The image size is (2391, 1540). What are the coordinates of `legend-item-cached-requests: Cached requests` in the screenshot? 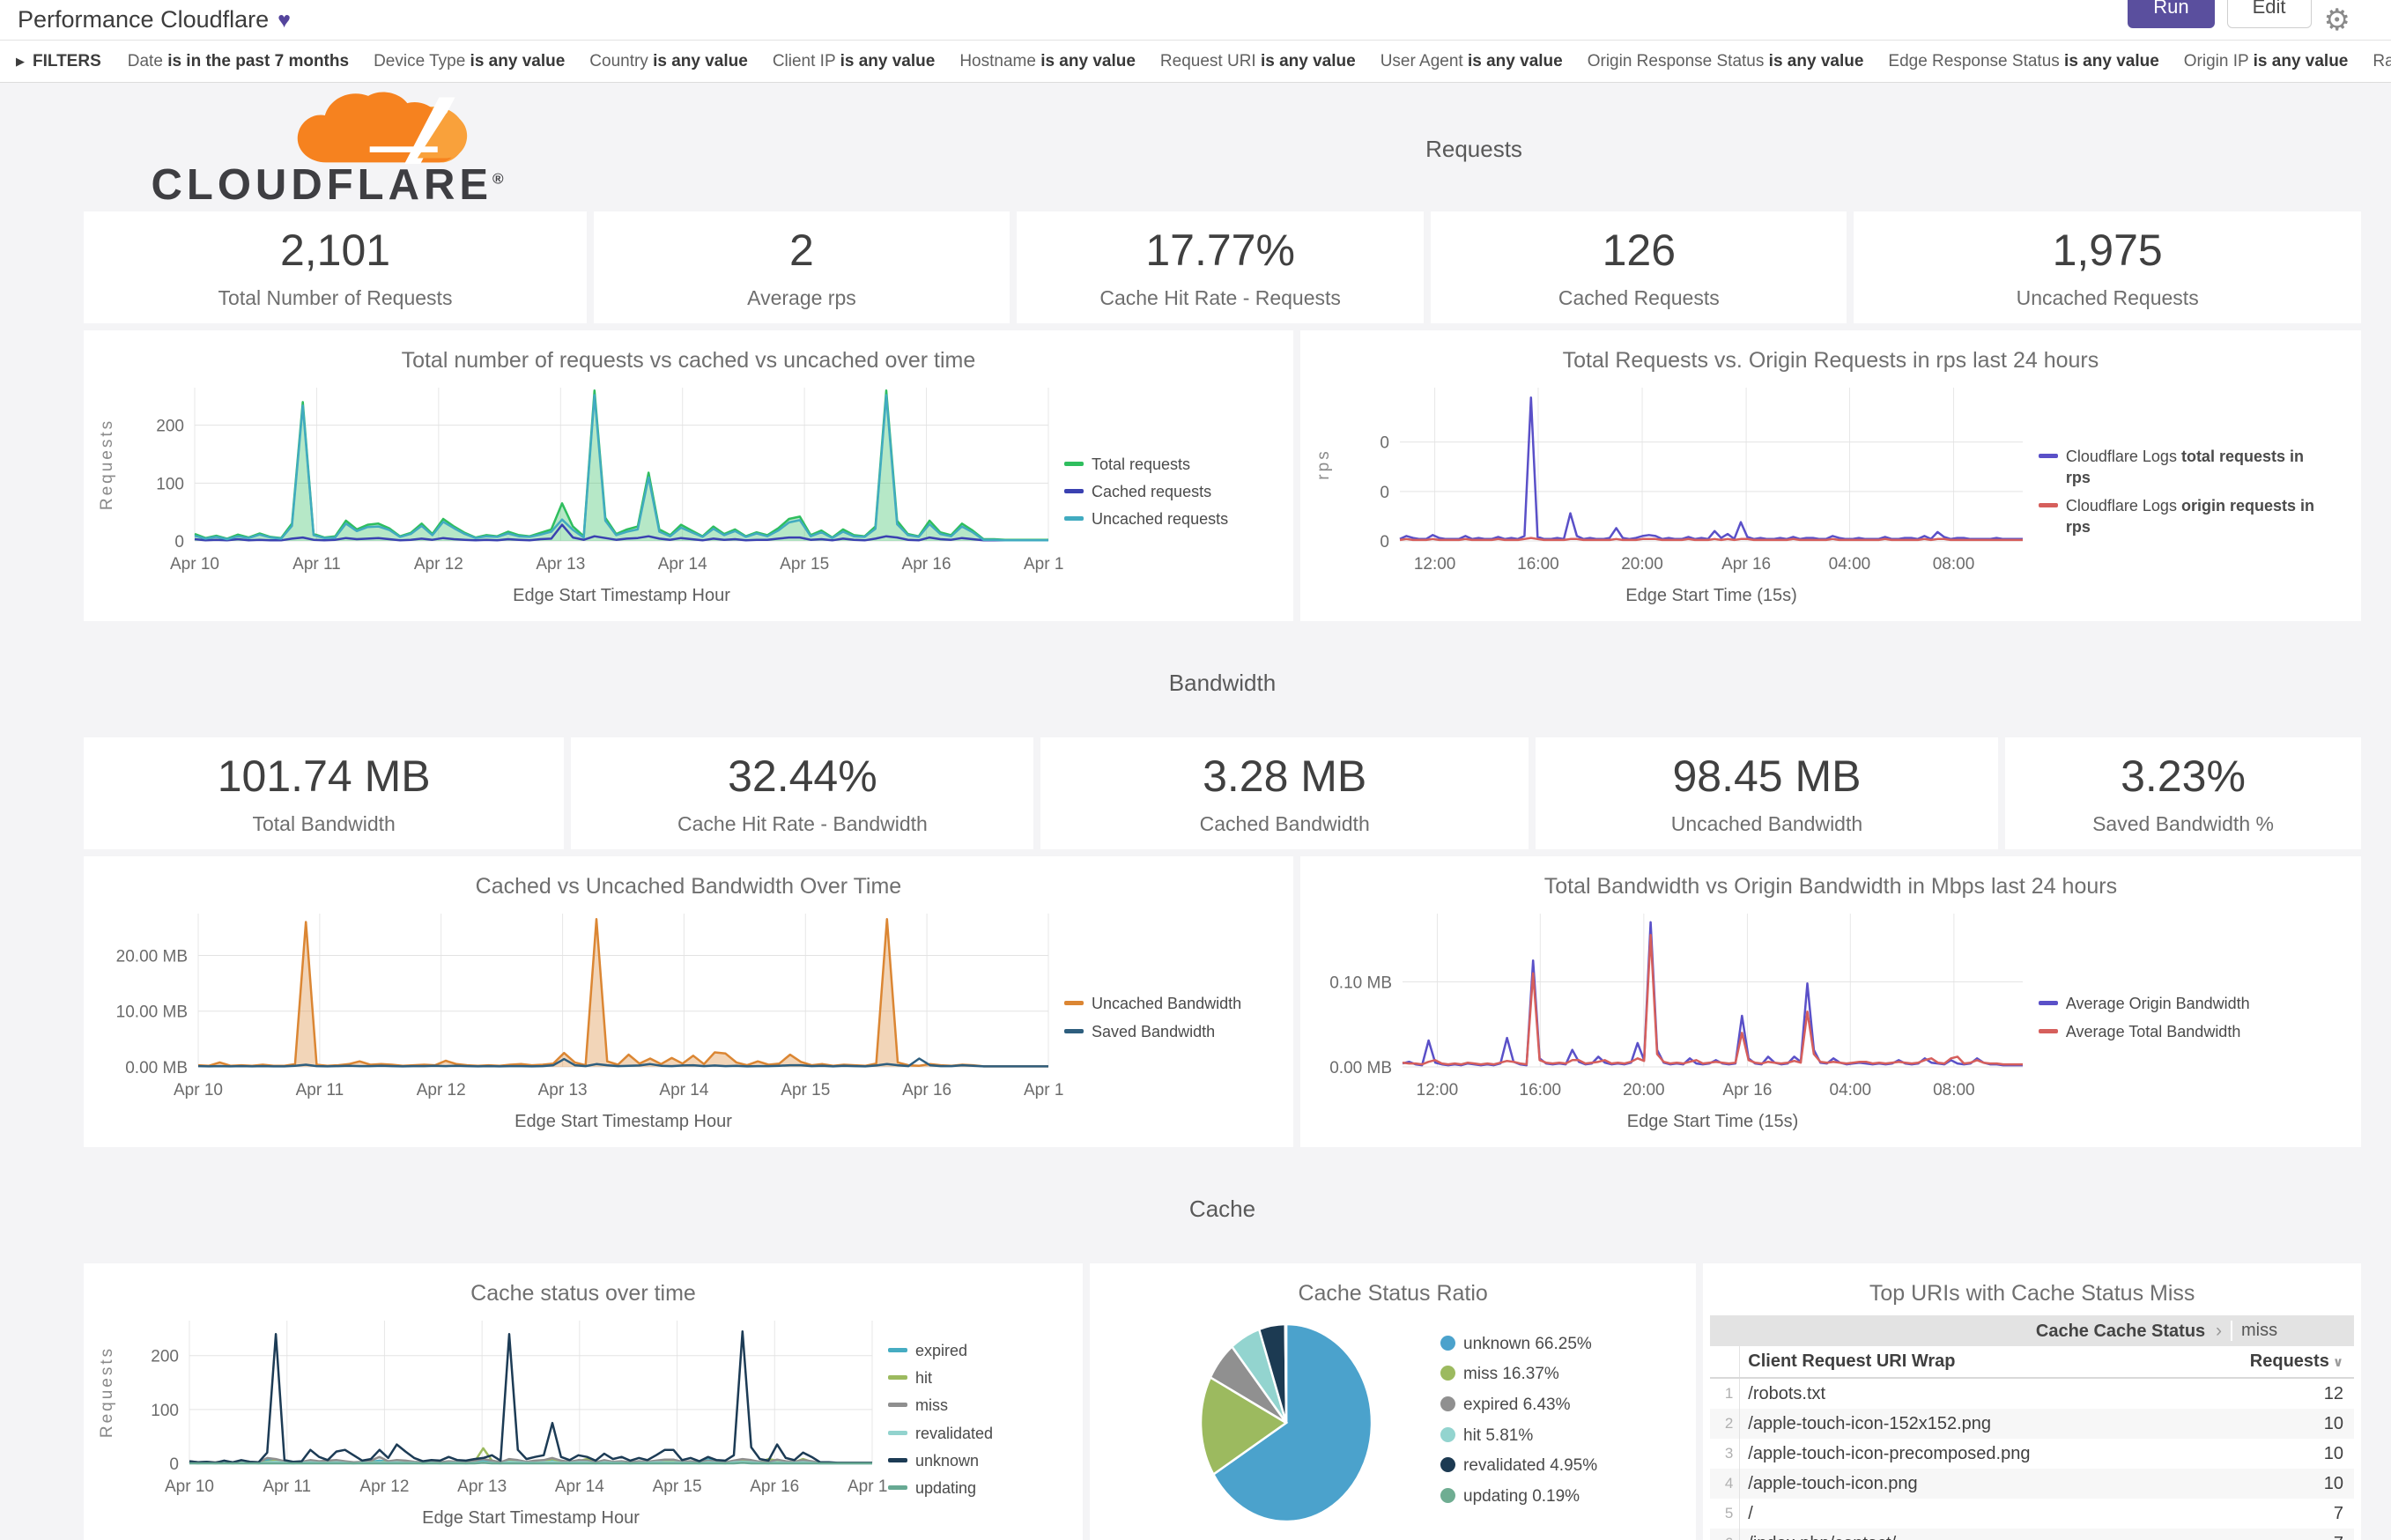 It's located at (1163, 492).